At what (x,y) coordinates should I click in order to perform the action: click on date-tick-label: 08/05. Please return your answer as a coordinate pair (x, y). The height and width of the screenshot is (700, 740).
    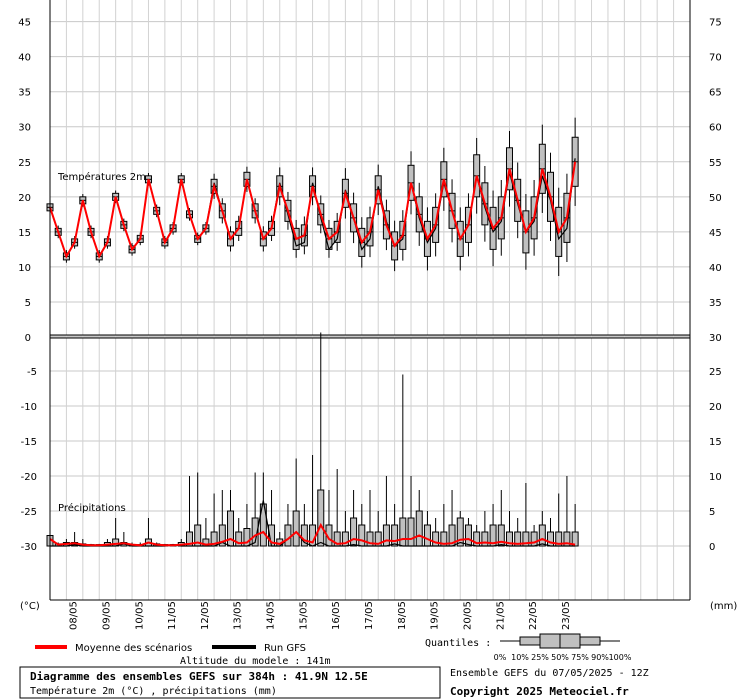
    Looking at the image, I should click on (74, 615).